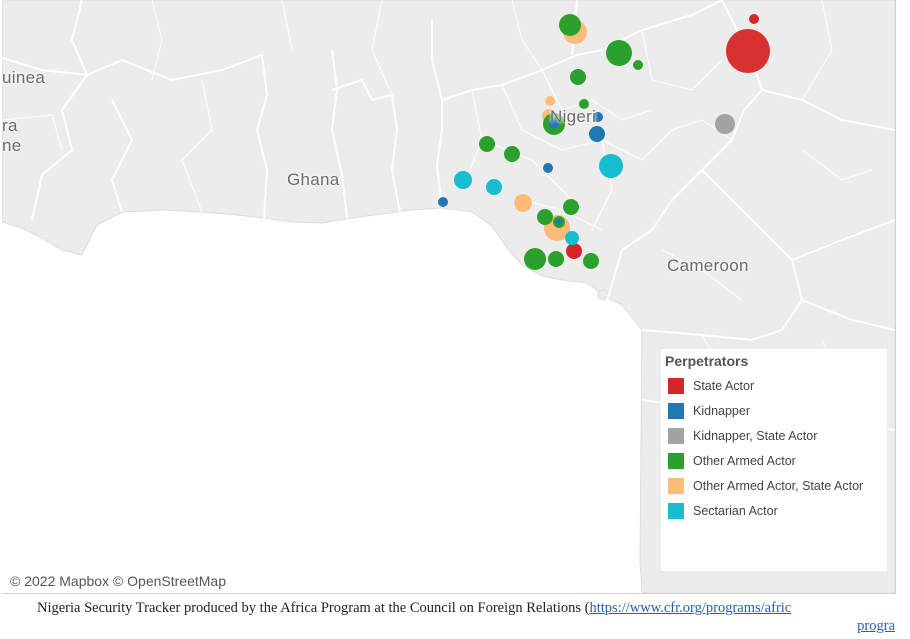 This screenshot has height=639, width=910. Describe the element at coordinates (777, 410) in the screenshot. I see `legend-item-kidnapper: Kidnapper` at that location.